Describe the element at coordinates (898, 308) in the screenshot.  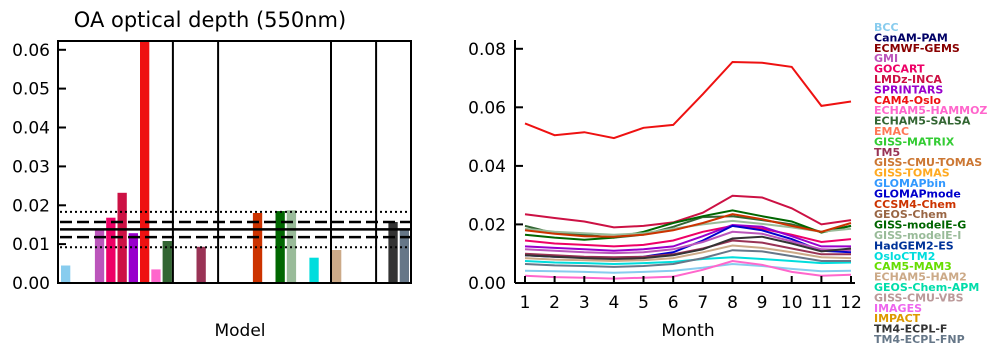
I see `legend-item: IMAGES` at that location.